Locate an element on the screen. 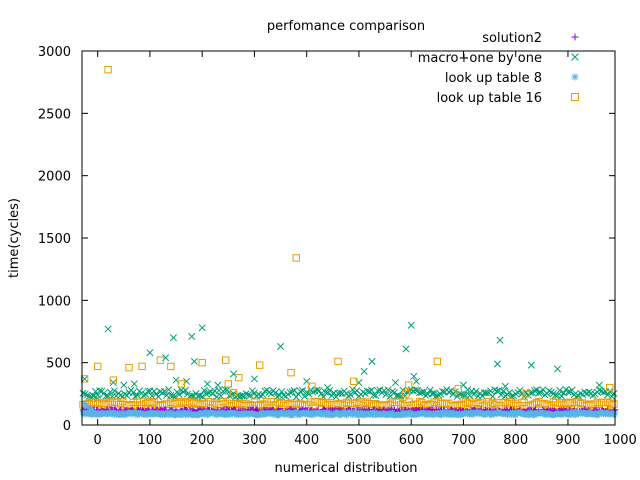  x-tick-label: 800 is located at coordinates (515, 440).